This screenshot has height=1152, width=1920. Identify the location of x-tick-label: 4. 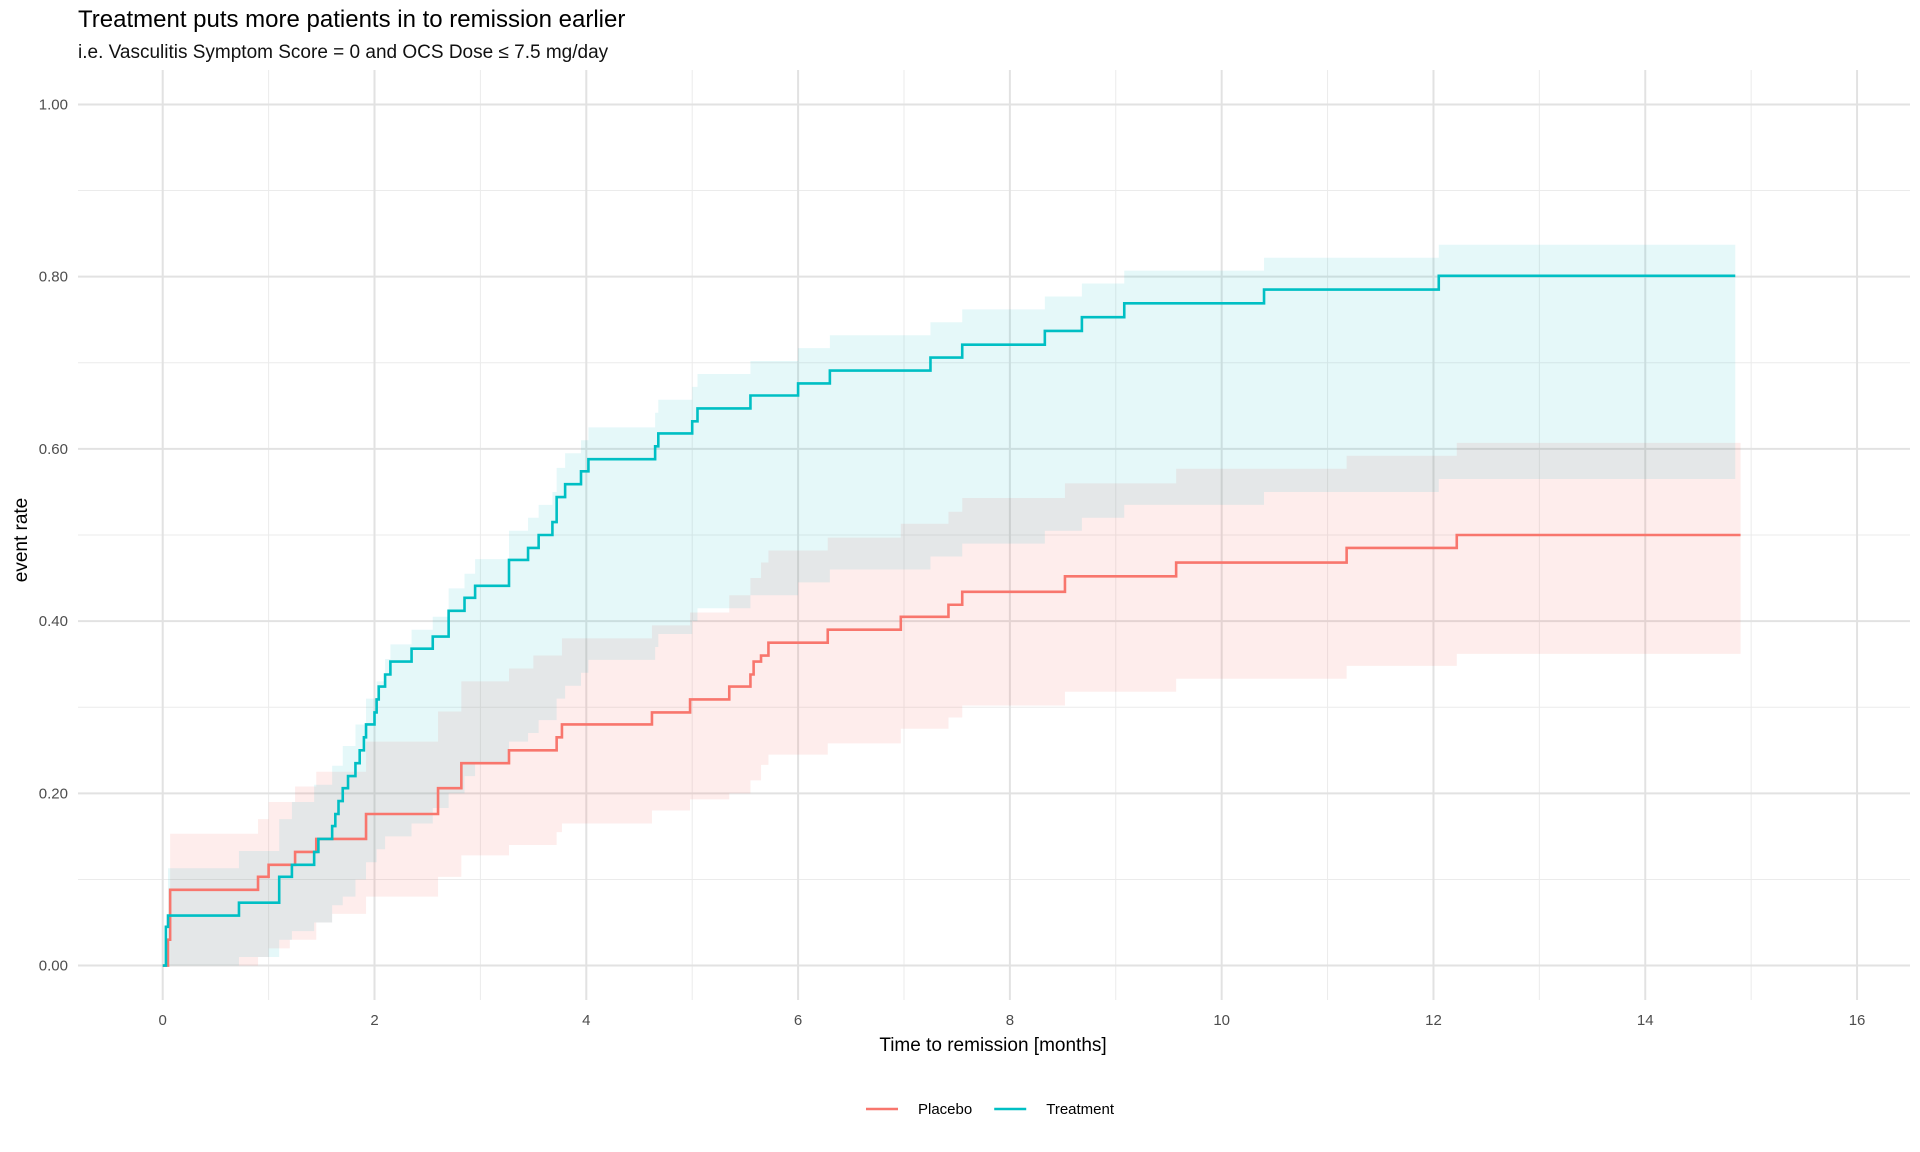
(586, 1020).